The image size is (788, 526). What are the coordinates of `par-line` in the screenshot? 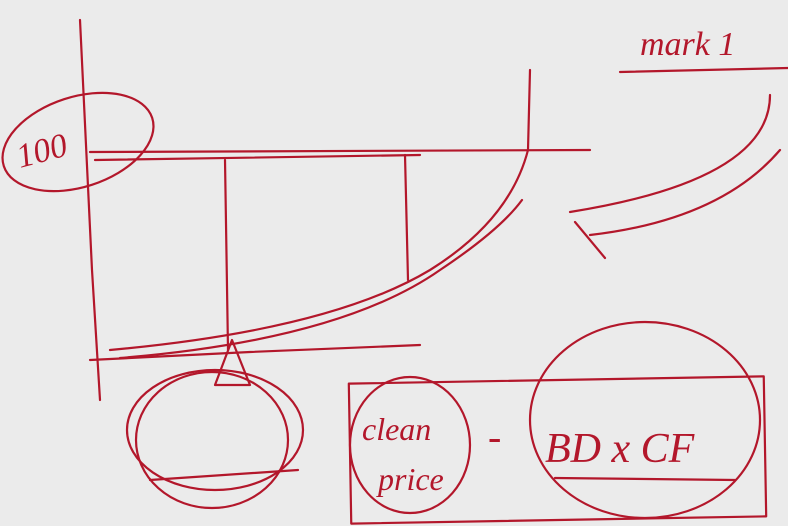 It's located at (340, 151).